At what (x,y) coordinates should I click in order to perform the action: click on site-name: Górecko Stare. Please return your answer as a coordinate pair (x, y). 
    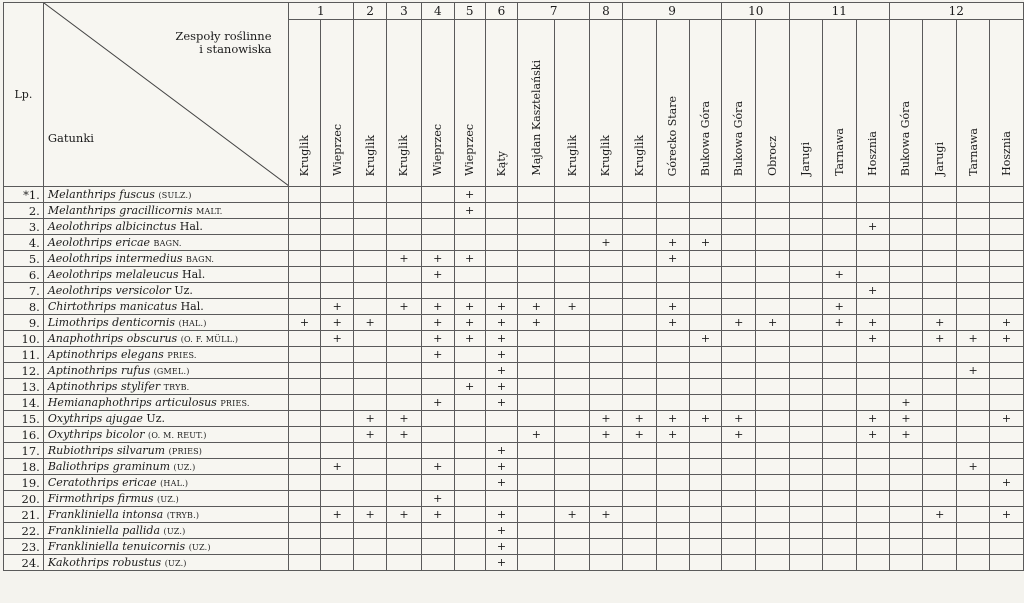
    Looking at the image, I should click on (673, 135).